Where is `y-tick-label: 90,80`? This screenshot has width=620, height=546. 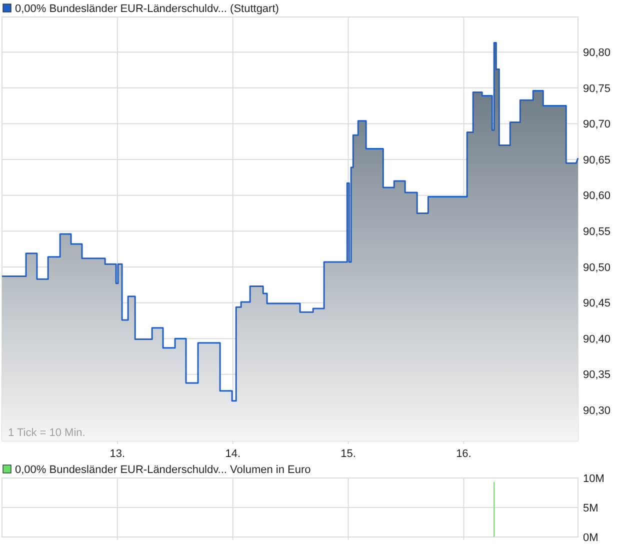
y-tick-label: 90,80 is located at coordinates (597, 52).